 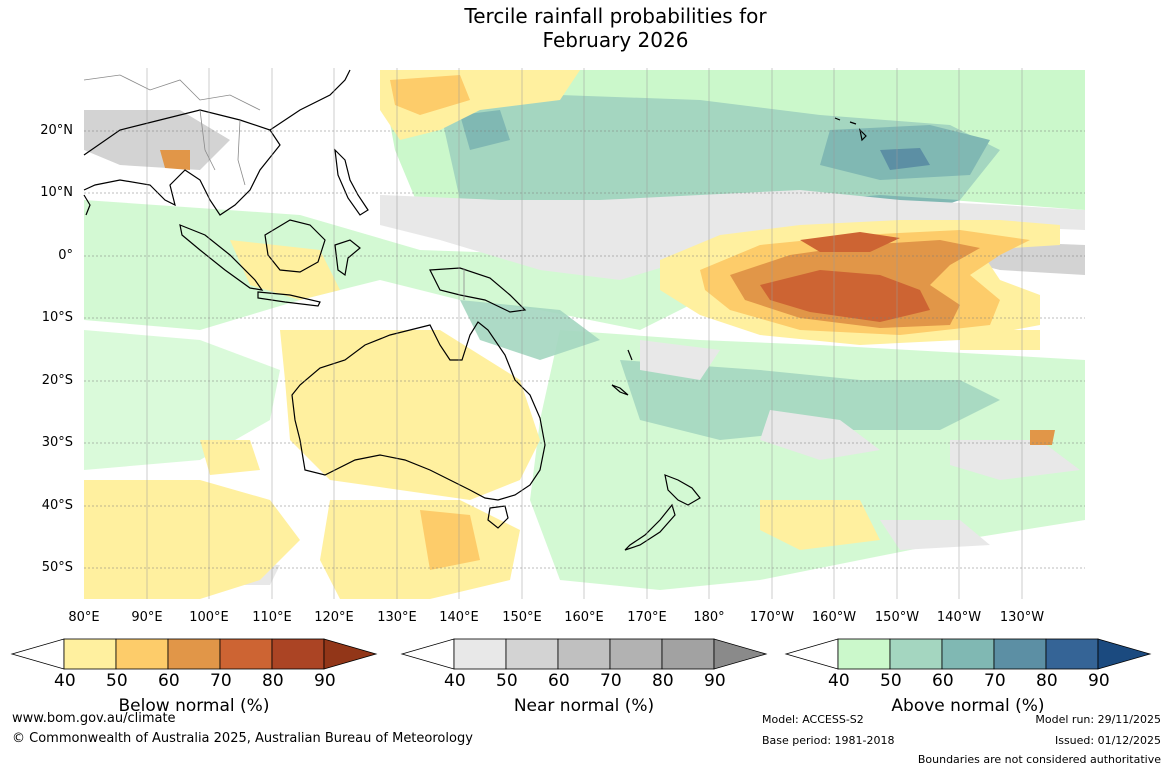 I want to click on near-normal-colorbar, so click(x=584, y=654).